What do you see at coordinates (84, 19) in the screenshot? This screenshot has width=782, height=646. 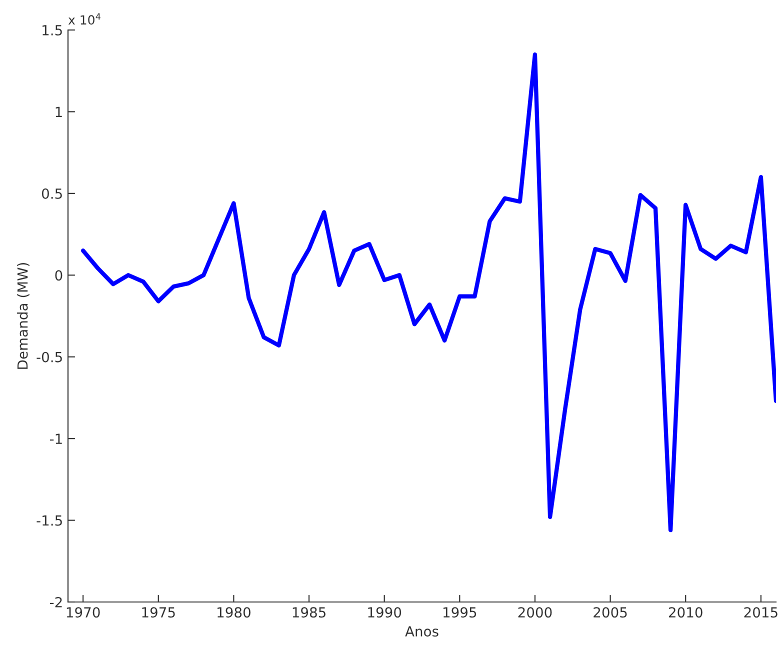 I see `text: x 10$^{4}$` at bounding box center [84, 19].